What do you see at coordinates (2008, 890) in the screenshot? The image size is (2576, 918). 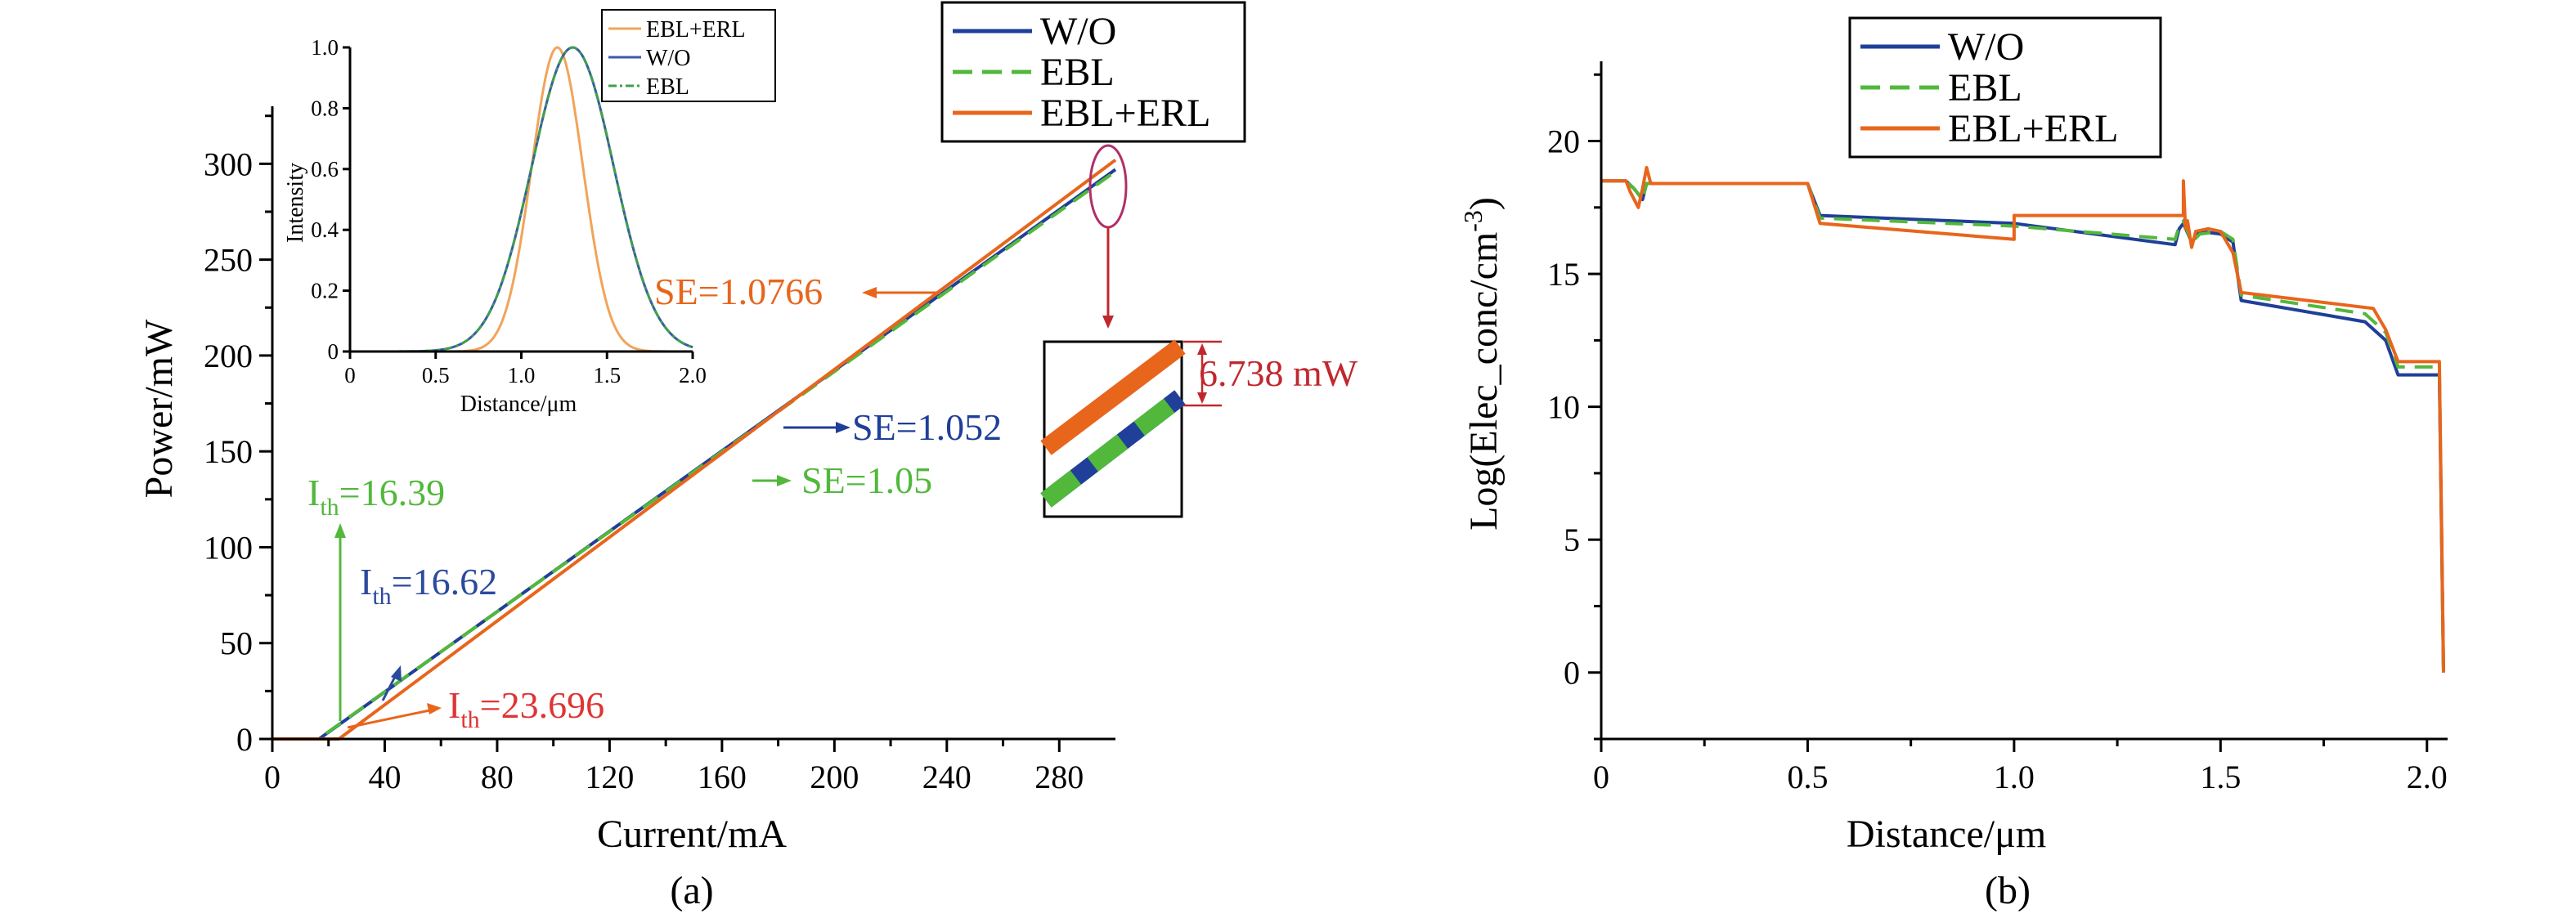 I see `b-caption: (b)` at bounding box center [2008, 890].